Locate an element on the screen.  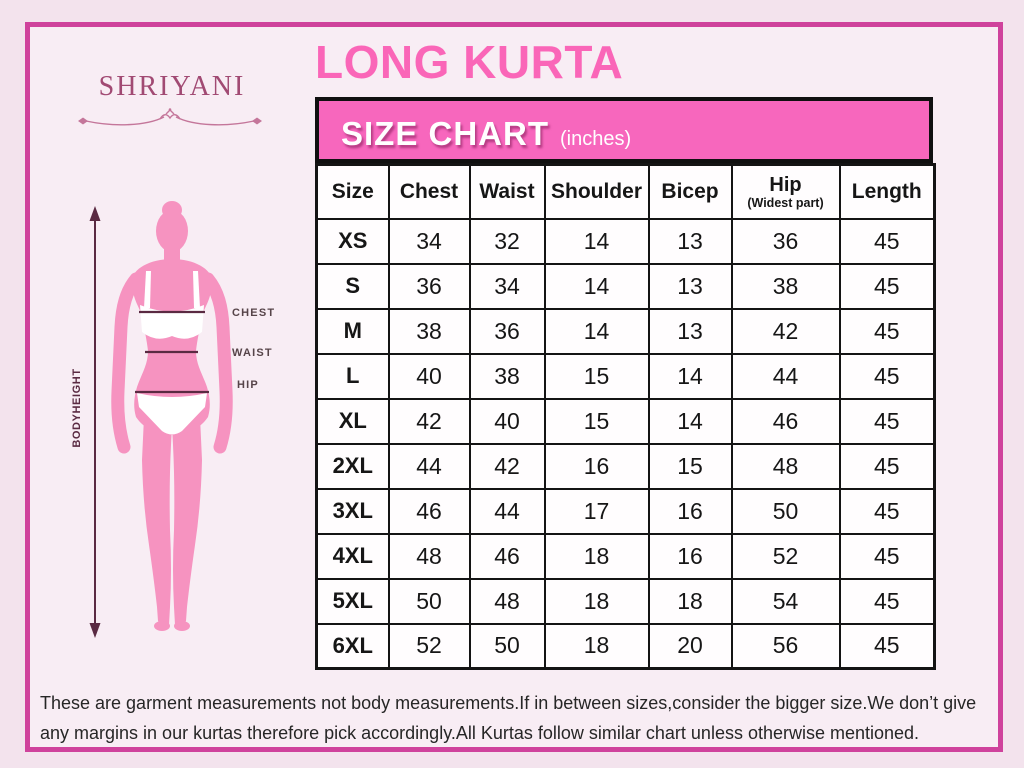
table-row: 2XL 44 42 16 15 48 45 is located at coordinates (625, 466).